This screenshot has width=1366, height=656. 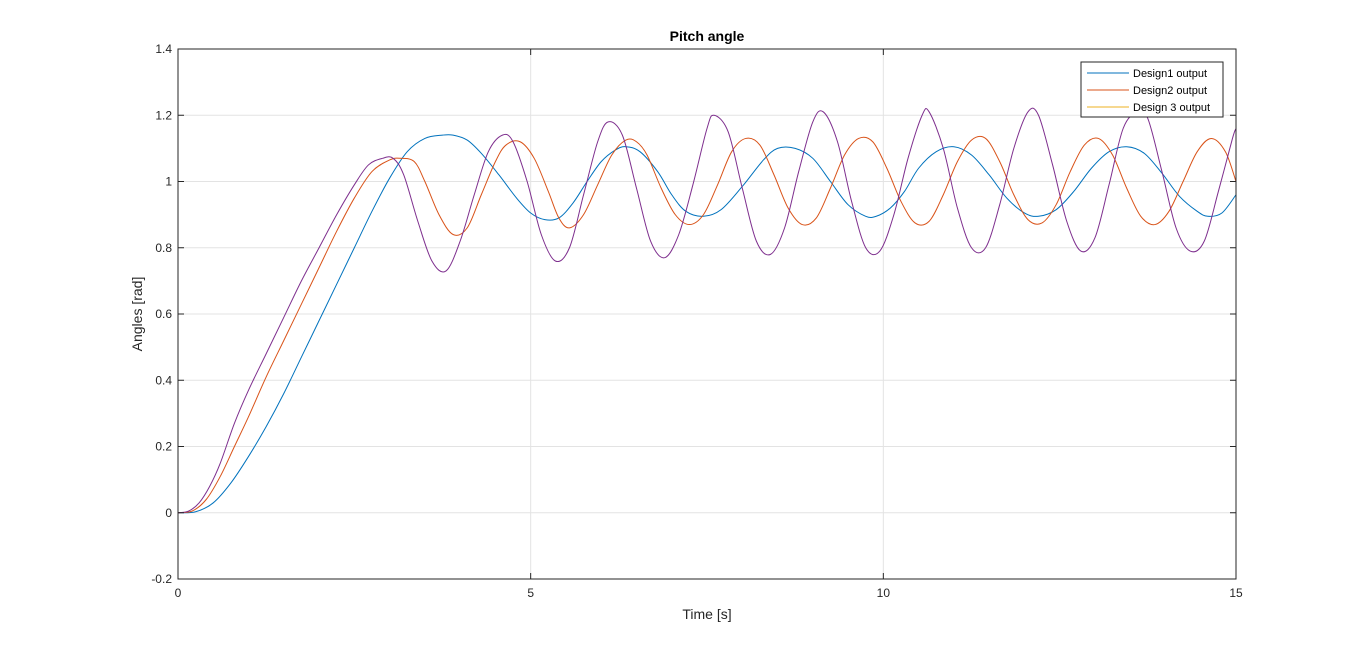 I want to click on legend-label: Design 3 output, so click(x=1171, y=108).